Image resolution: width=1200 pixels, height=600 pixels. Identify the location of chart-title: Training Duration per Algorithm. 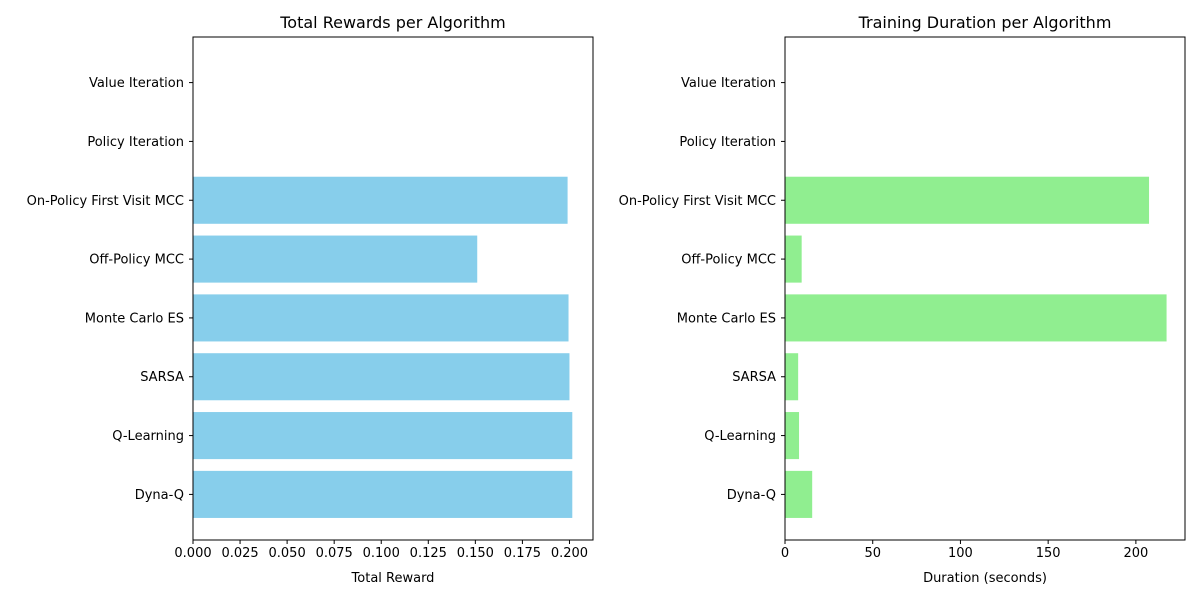
(985, 22).